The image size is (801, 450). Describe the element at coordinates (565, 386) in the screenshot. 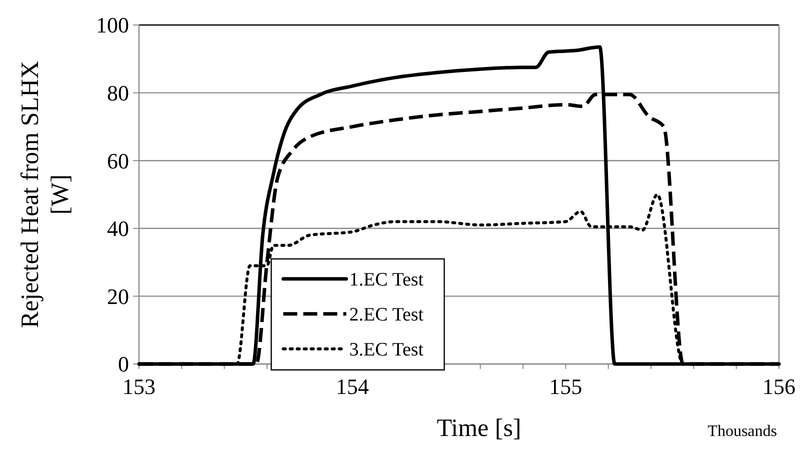

I see `x-tick-label: 155` at that location.